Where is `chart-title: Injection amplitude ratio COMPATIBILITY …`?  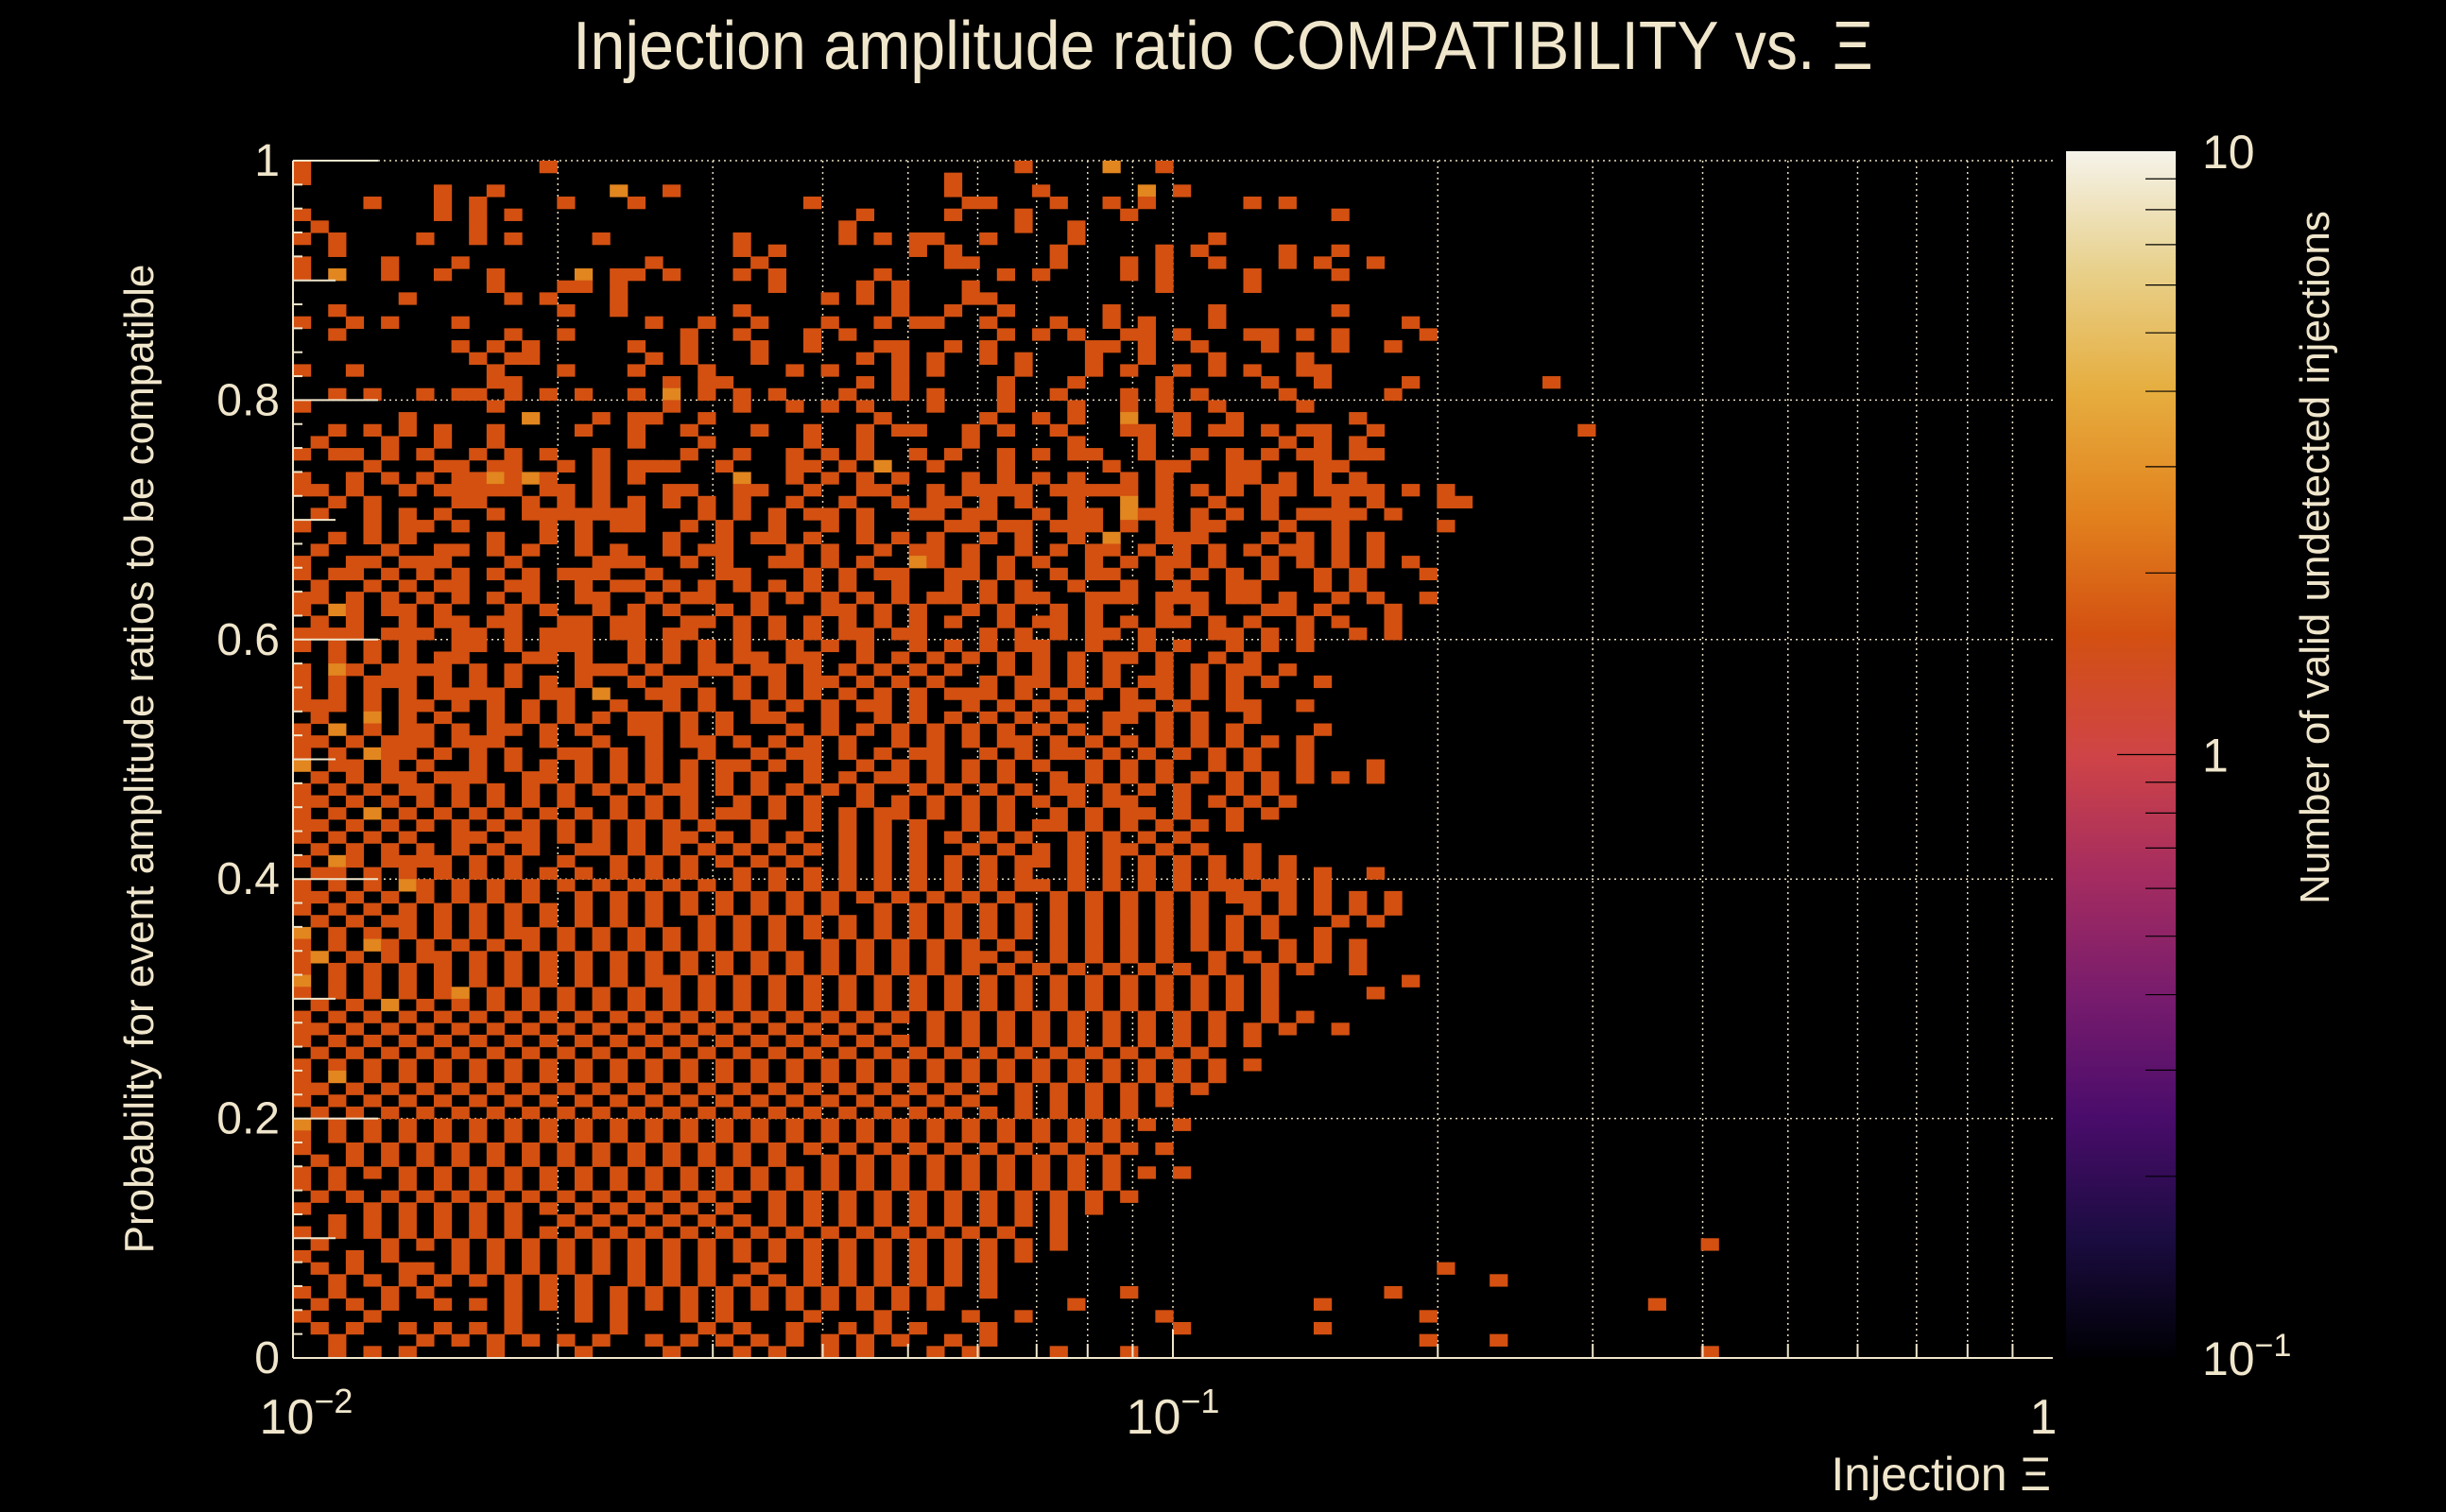 chart-title: Injection amplitude ratio COMPATIBILITY … is located at coordinates (1223, 46).